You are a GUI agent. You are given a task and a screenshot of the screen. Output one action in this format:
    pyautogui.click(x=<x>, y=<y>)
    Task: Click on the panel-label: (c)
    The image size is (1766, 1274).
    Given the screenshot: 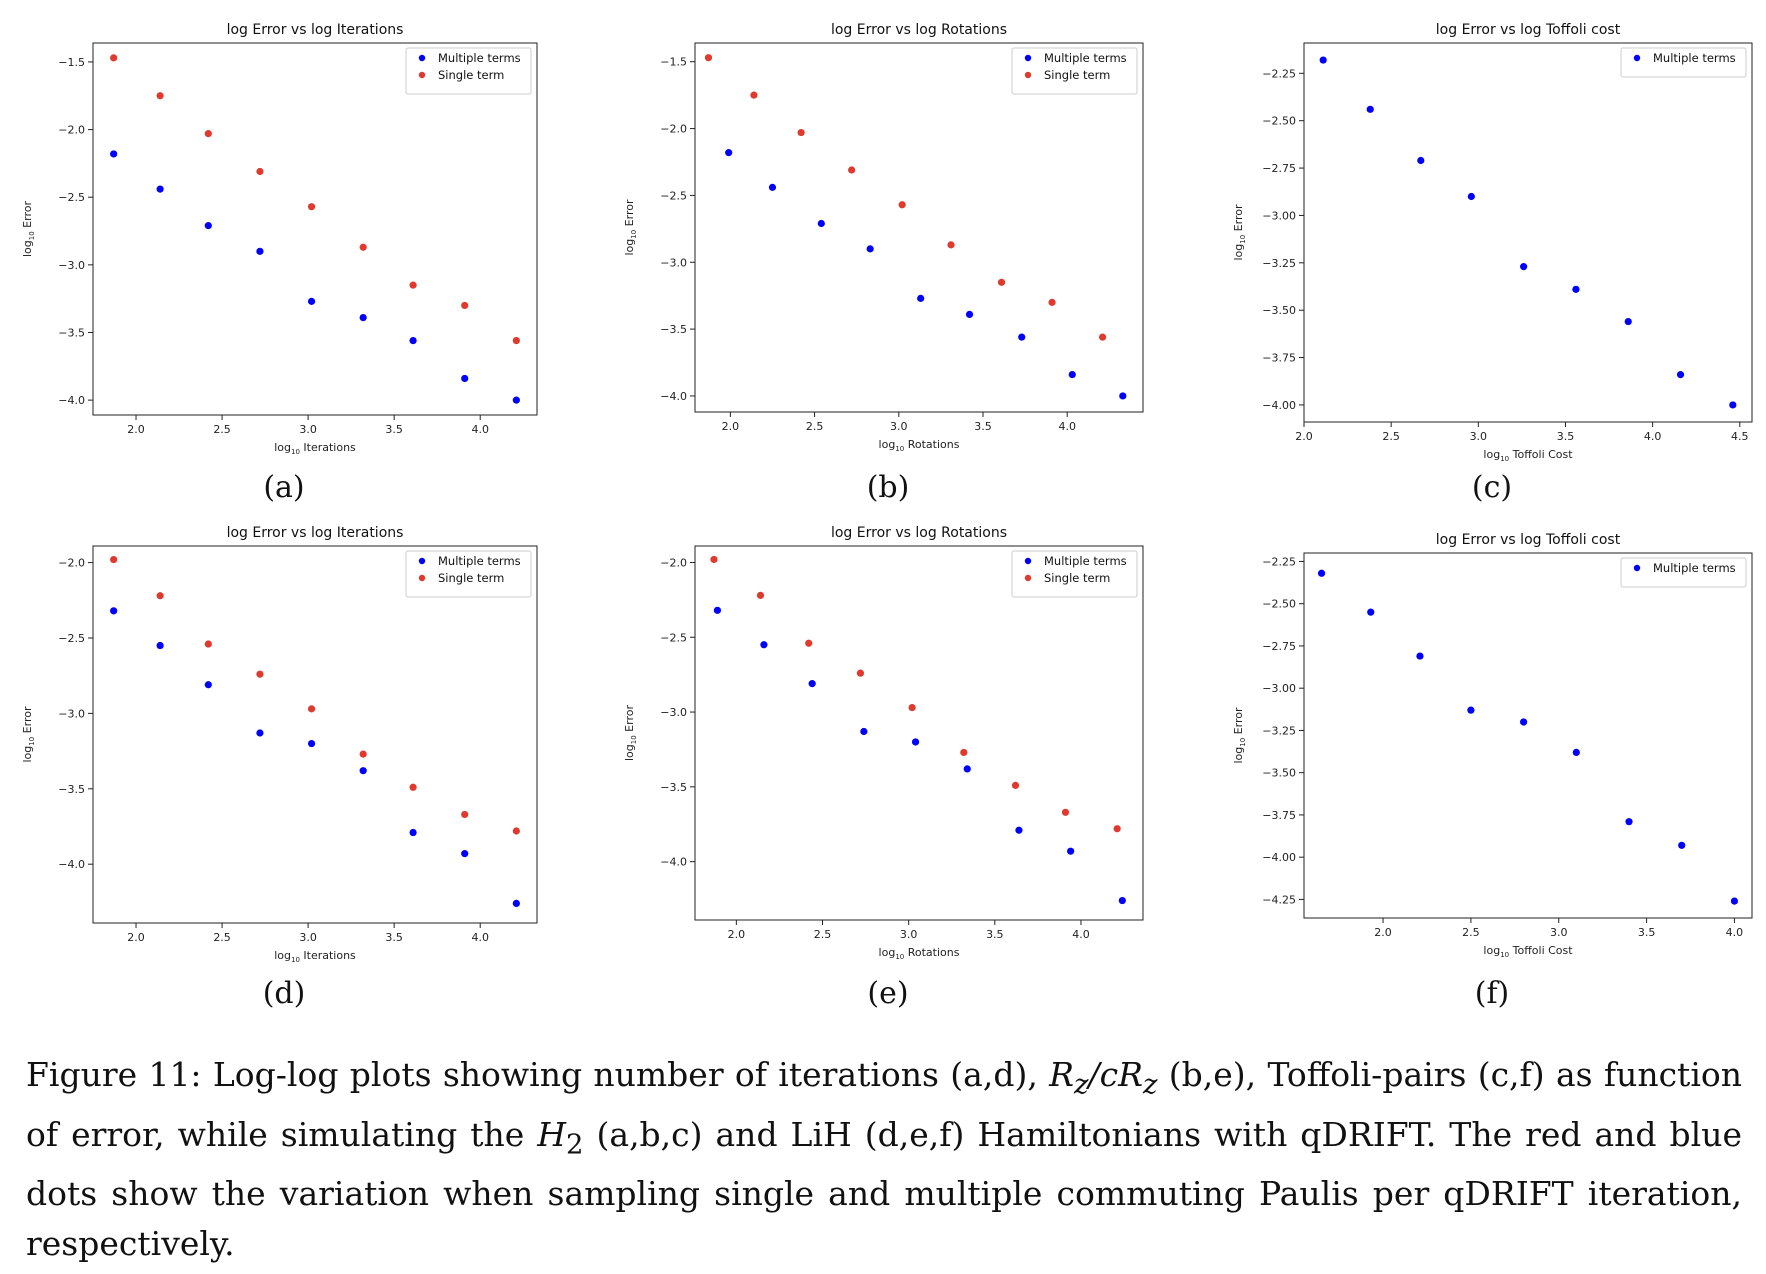 What is the action you would take?
    pyautogui.click(x=1492, y=487)
    